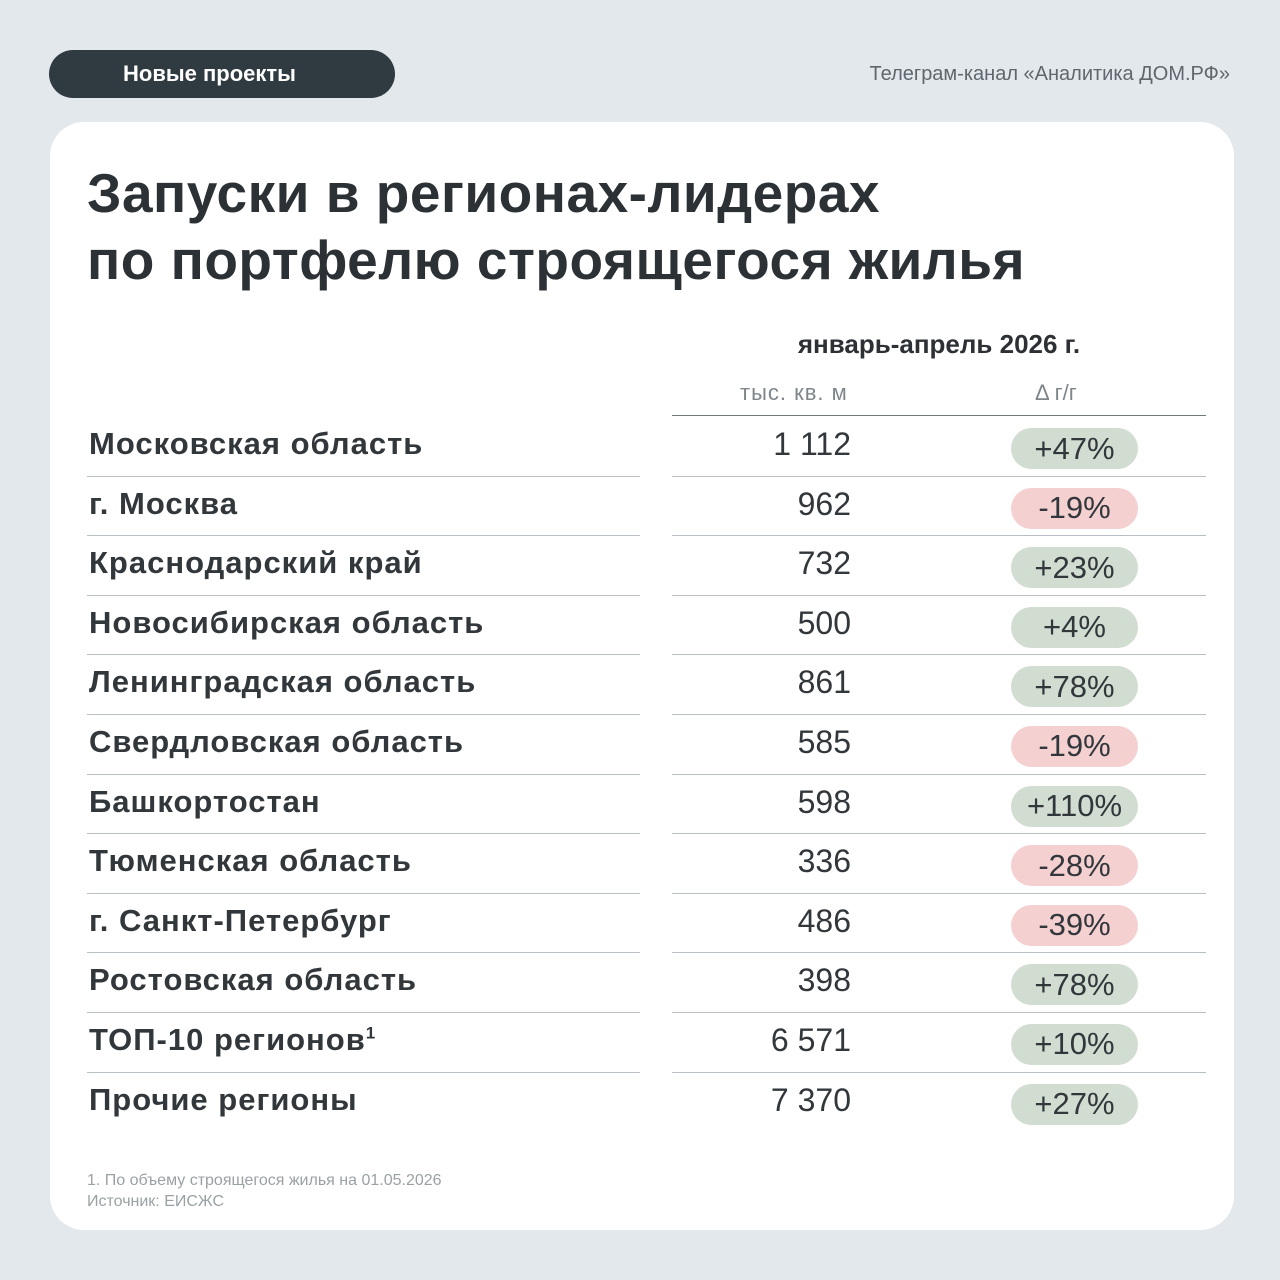 The height and width of the screenshot is (1280, 1280). What do you see at coordinates (824, 980) in the screenshot?
I see `volume-value: 398` at bounding box center [824, 980].